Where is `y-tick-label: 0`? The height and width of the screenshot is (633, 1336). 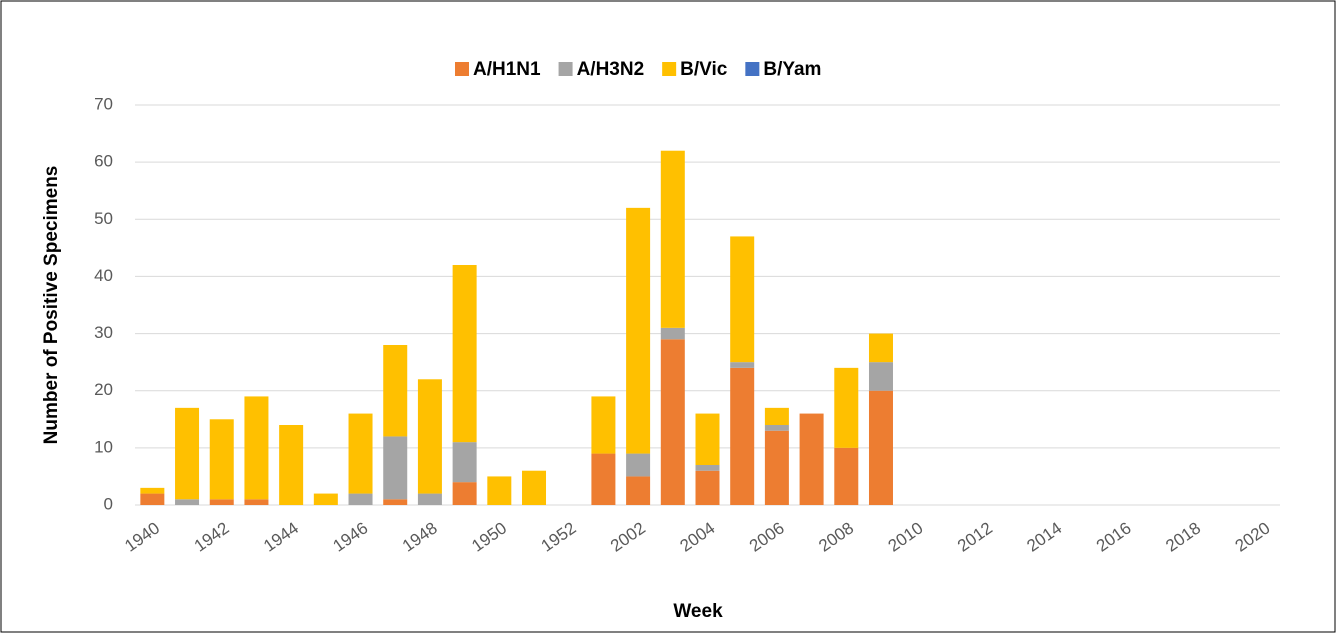
y-tick-label: 0 is located at coordinates (108, 503).